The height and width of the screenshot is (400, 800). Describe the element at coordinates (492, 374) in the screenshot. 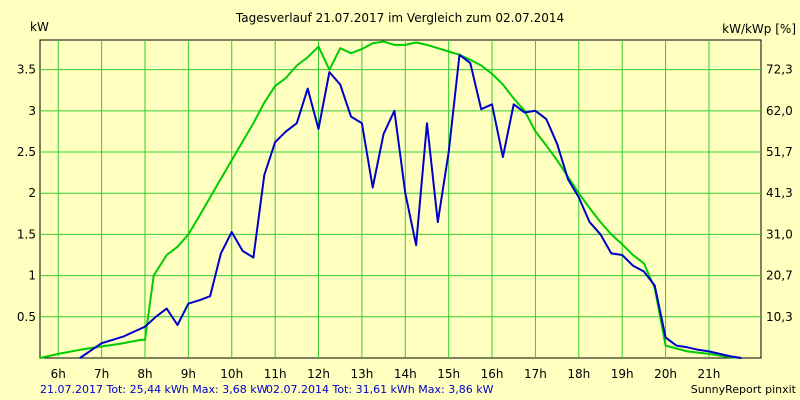

I see `x-tick-label: 16h` at that location.